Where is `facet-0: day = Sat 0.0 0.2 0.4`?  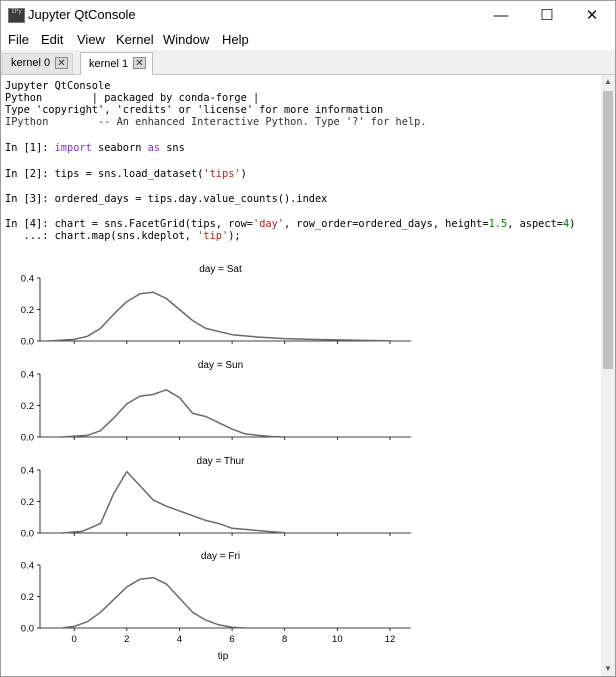
facet-0: day = Sat 0.0 0.2 0.4 is located at coordinates (216, 306).